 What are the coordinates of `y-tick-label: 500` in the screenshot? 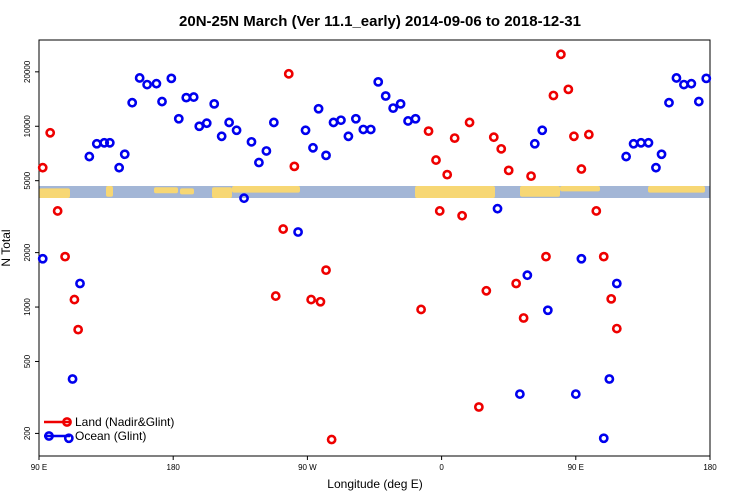 It's located at (27, 361).